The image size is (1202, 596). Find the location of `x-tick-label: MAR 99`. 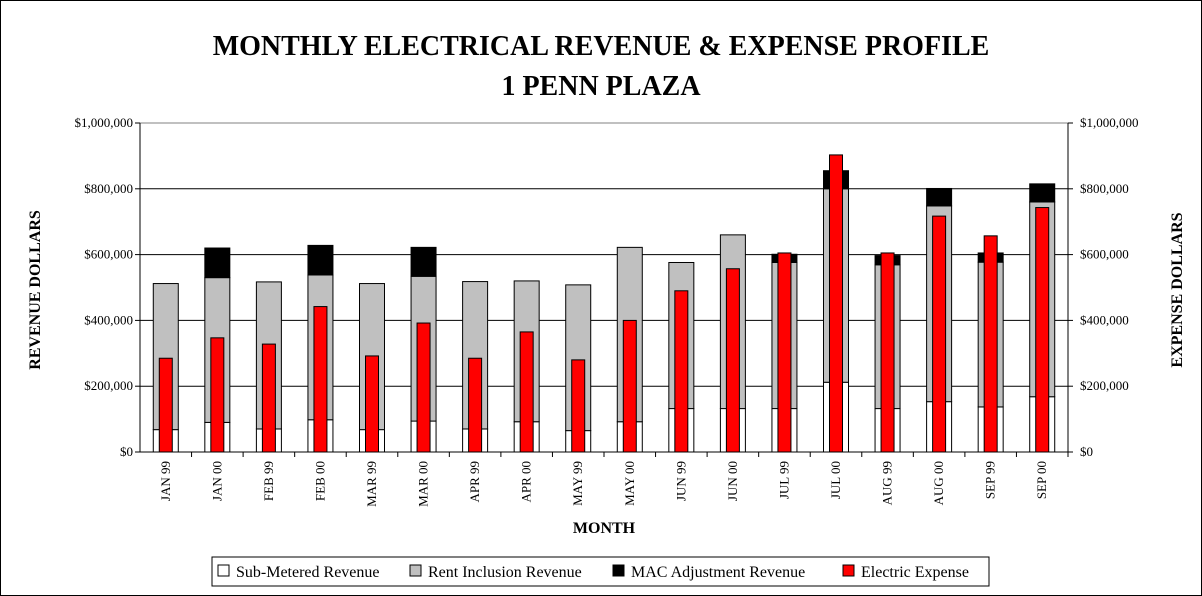

x-tick-label: MAR 99 is located at coordinates (371, 484).